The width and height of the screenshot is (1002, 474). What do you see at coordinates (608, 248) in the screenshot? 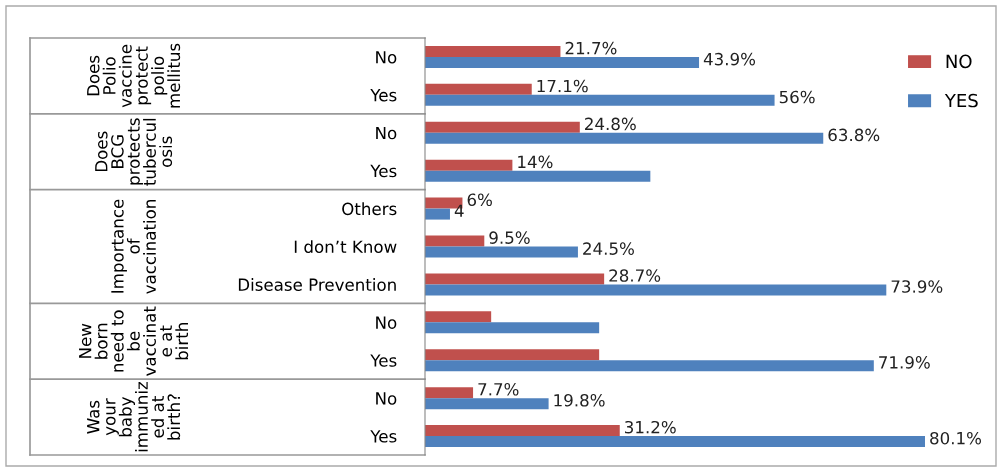
I see `data-label: 24.5%` at bounding box center [608, 248].